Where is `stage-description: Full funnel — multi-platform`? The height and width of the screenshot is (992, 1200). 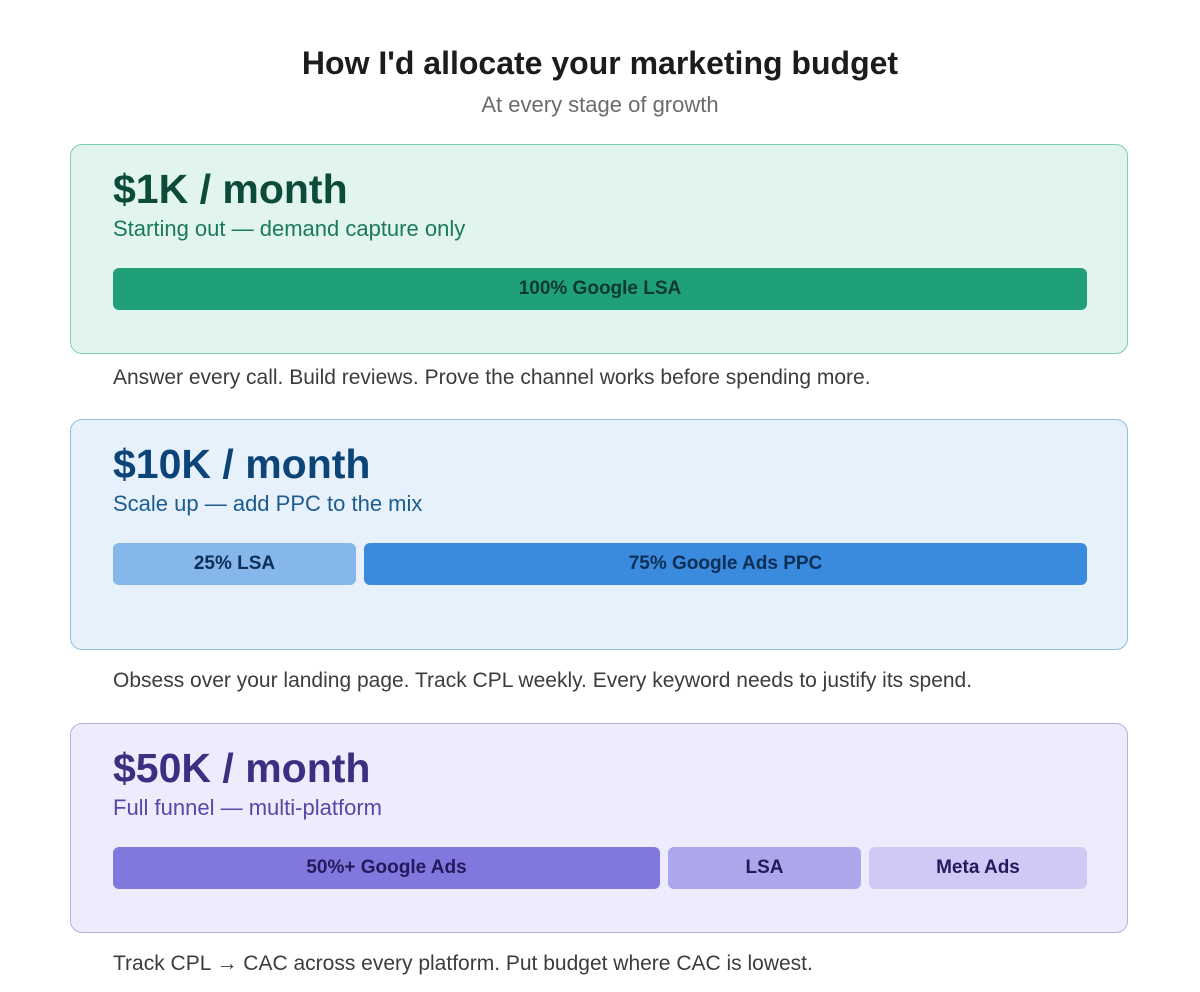
stage-description: Full funnel — multi-platform is located at coordinates (247, 807).